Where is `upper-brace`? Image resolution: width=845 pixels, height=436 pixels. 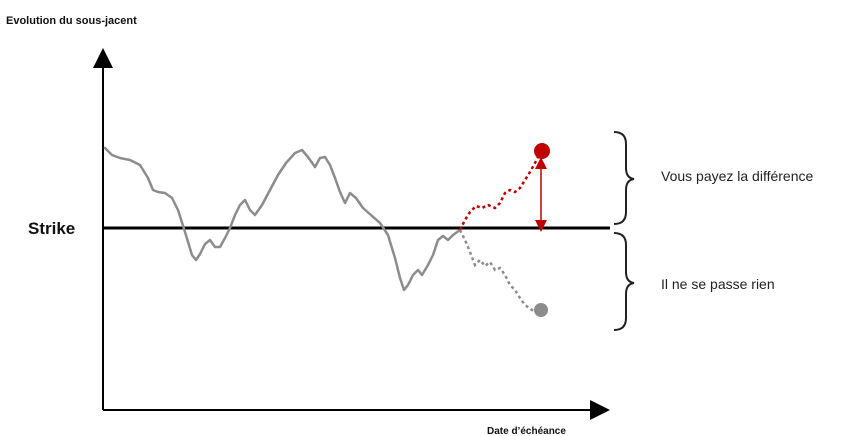 upper-brace is located at coordinates (624, 178).